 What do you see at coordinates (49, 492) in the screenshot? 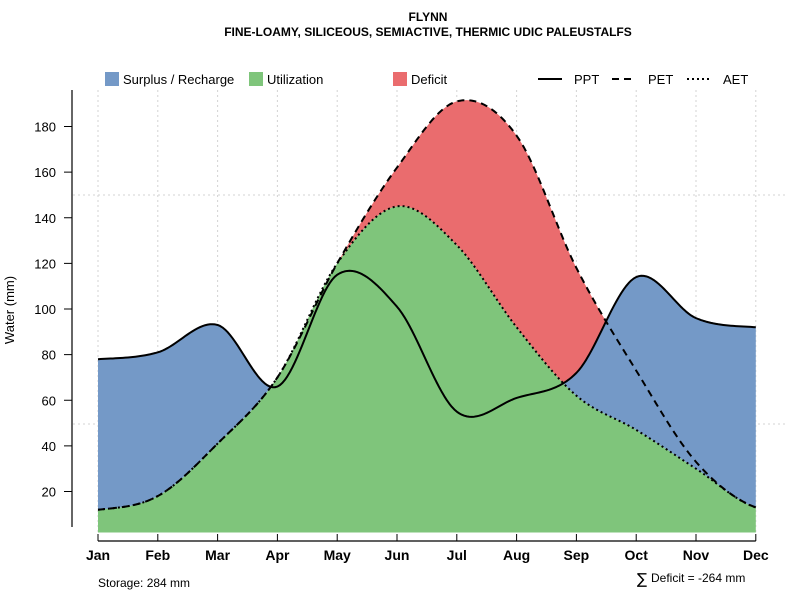
I see `y-tick-label: 20` at bounding box center [49, 492].